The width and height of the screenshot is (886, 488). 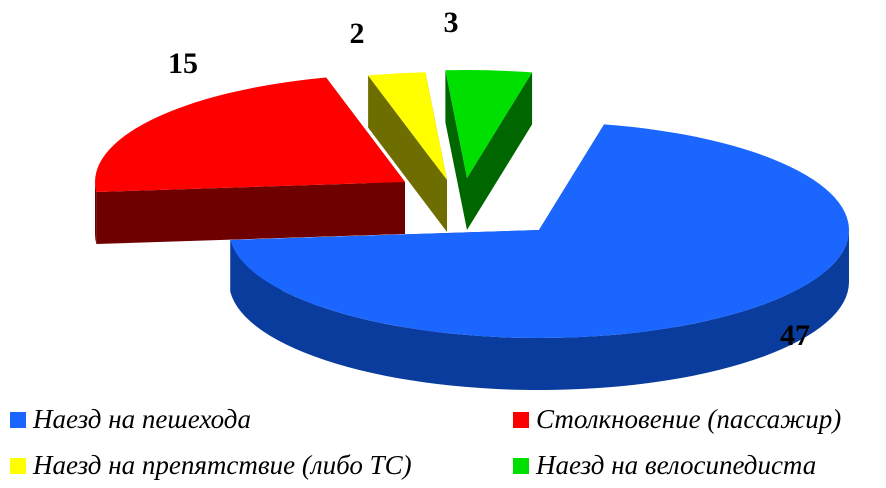 I want to click on data-label-15: 15, so click(x=183, y=63).